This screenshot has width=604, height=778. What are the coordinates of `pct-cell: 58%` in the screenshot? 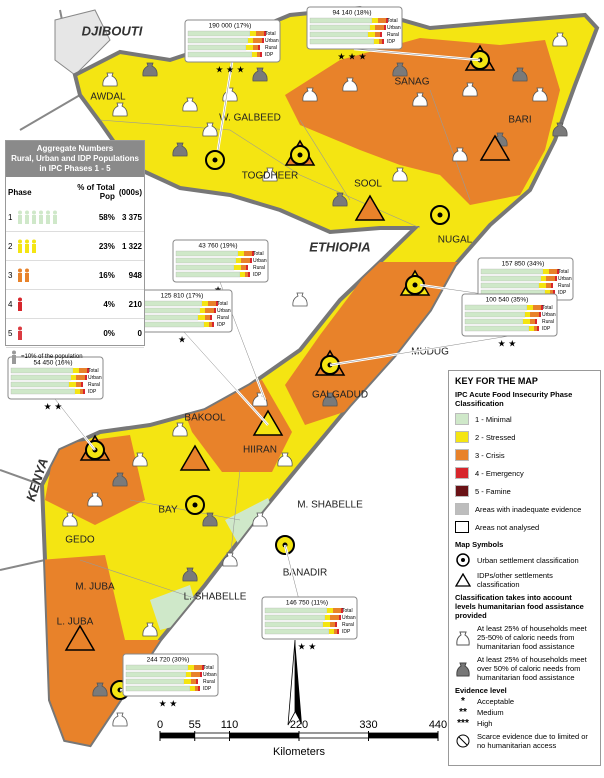 It's located at (92, 217).